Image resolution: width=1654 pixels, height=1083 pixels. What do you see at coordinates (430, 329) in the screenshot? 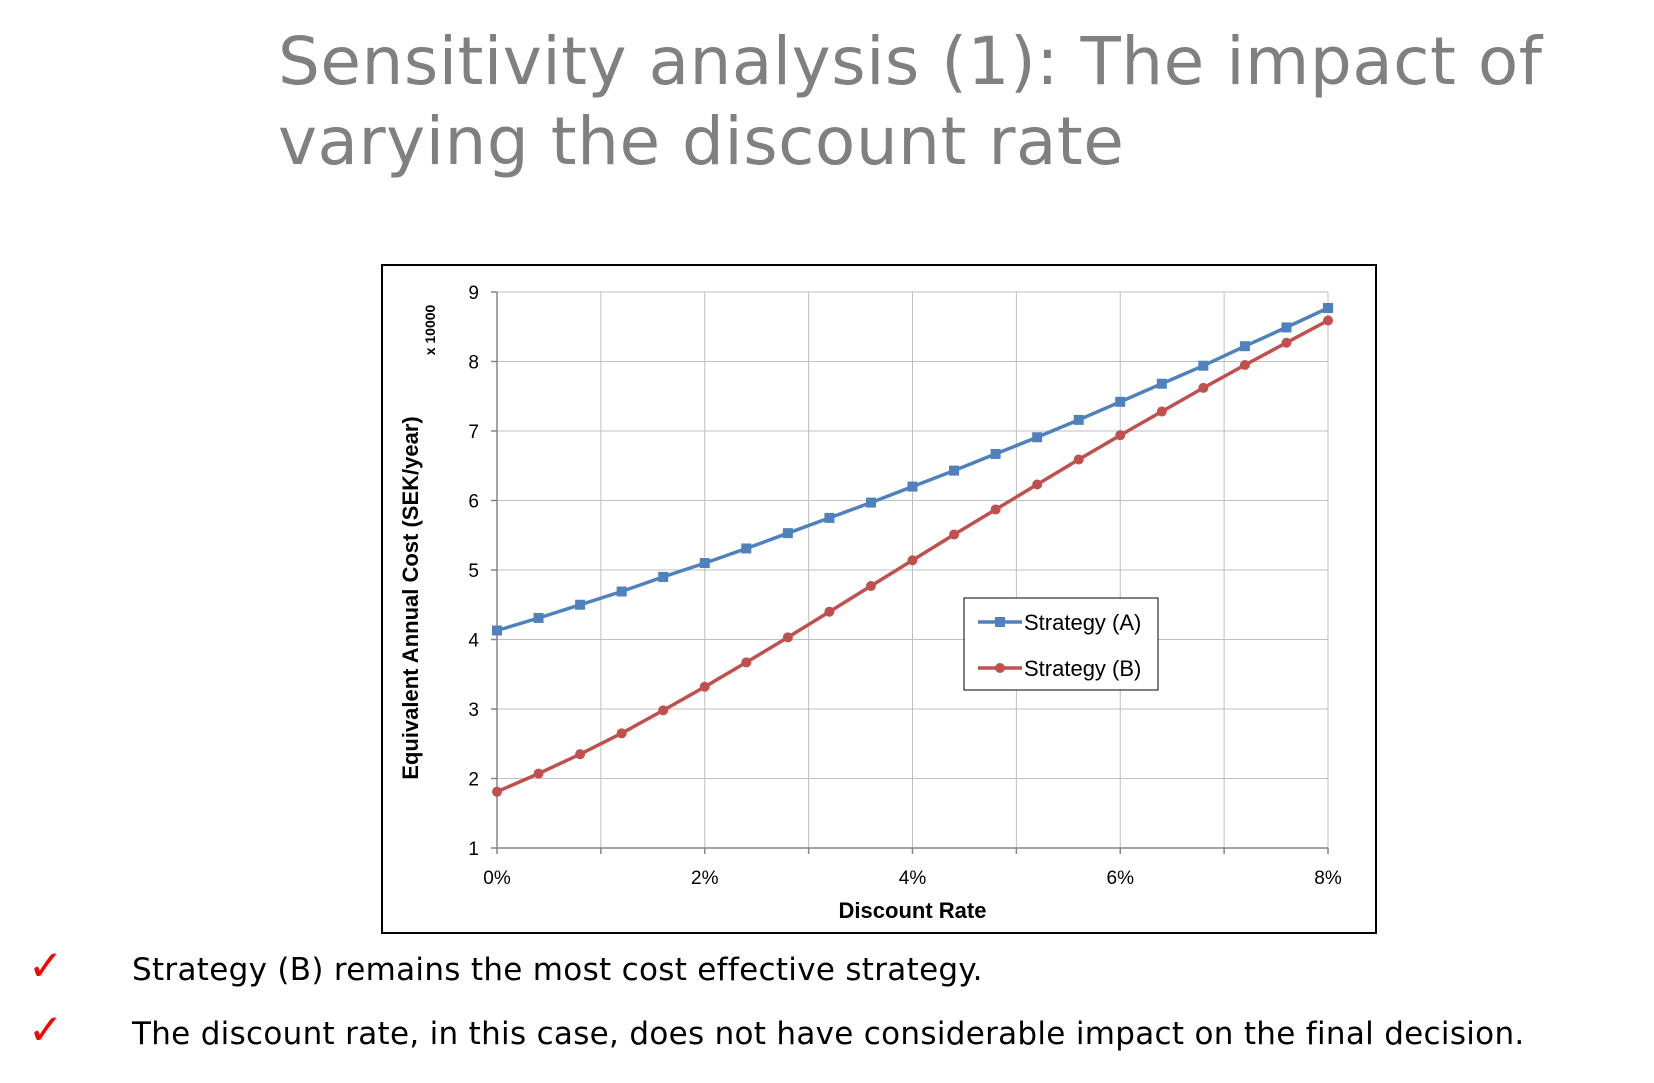
I see `y-multiplier-label: x 10000` at bounding box center [430, 329].